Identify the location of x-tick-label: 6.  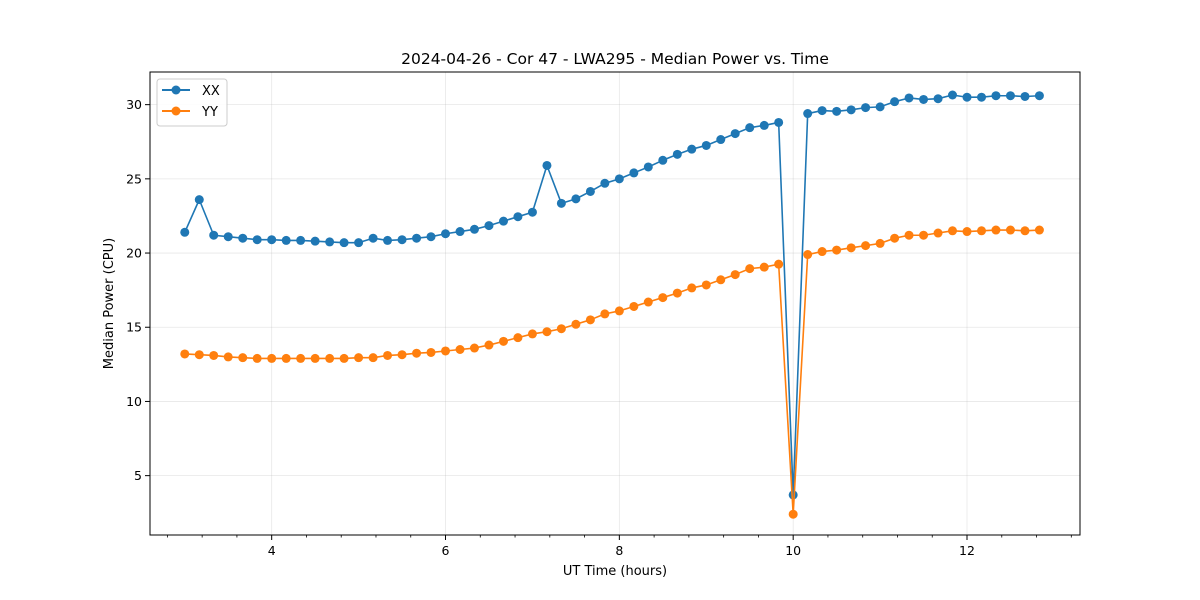
(446, 550).